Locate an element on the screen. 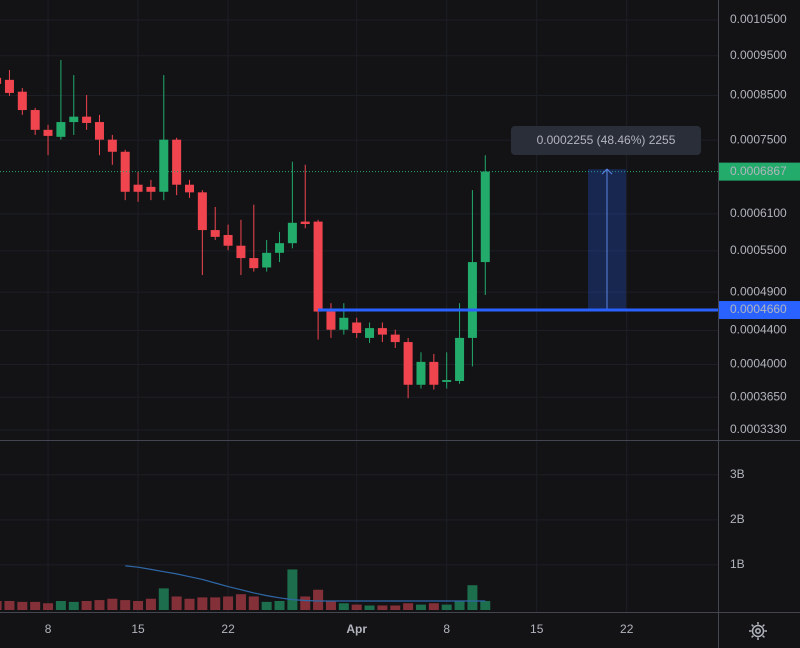 The width and height of the screenshot is (800, 648). x-tick-label: Apr is located at coordinates (356, 629).